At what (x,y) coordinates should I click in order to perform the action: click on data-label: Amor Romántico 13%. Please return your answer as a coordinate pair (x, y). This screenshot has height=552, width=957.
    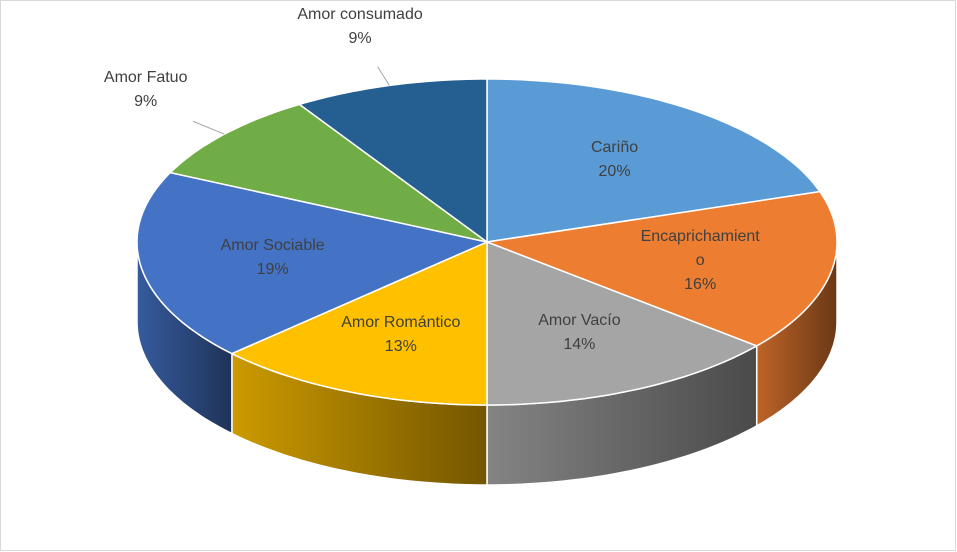
    Looking at the image, I should click on (400, 335).